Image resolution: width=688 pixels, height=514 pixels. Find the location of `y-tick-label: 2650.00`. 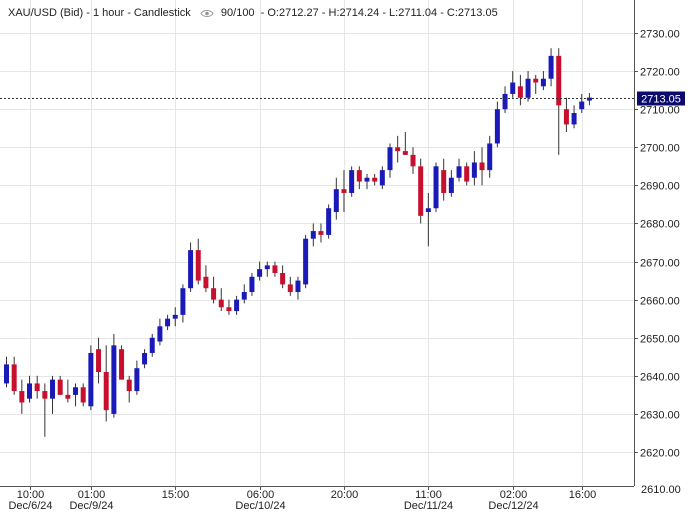

y-tick-label: 2650.00 is located at coordinates (660, 340).